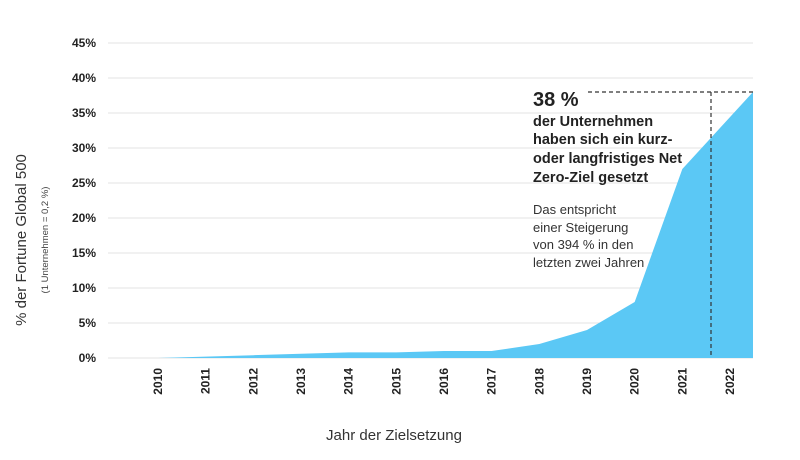 This screenshot has height=460, width=800. What do you see at coordinates (84, 253) in the screenshot?
I see `y-tick-label: 15%` at bounding box center [84, 253].